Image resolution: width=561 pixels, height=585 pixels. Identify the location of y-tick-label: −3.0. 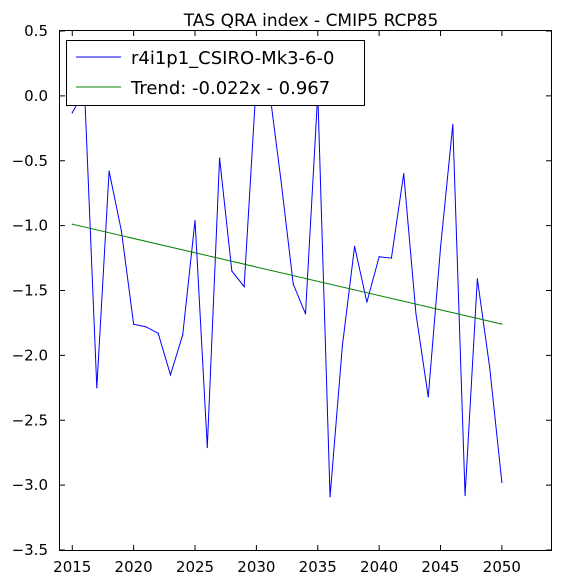
(30, 485).